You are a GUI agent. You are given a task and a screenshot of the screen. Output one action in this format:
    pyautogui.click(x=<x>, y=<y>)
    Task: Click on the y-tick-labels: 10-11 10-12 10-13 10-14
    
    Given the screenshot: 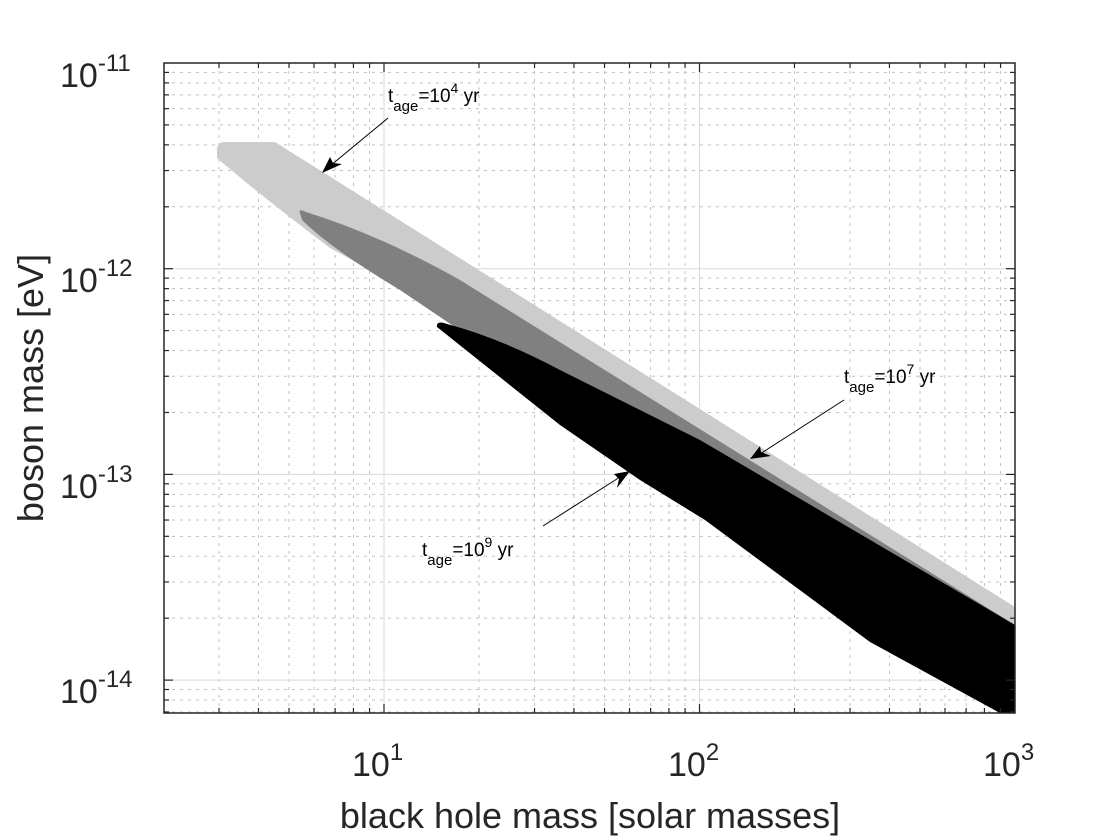 What is the action you would take?
    pyautogui.click(x=96, y=380)
    